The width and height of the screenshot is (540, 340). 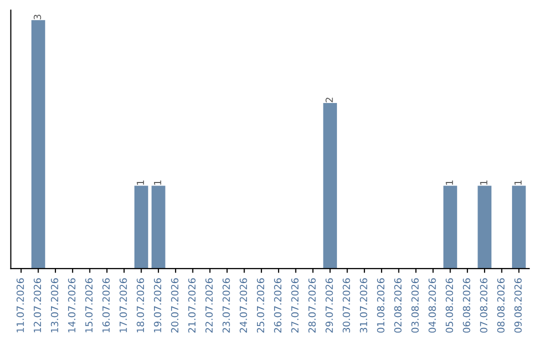 What do you see at coordinates (174, 305) in the screenshot?
I see `x-tick-label: 20.07.2026` at bounding box center [174, 305].